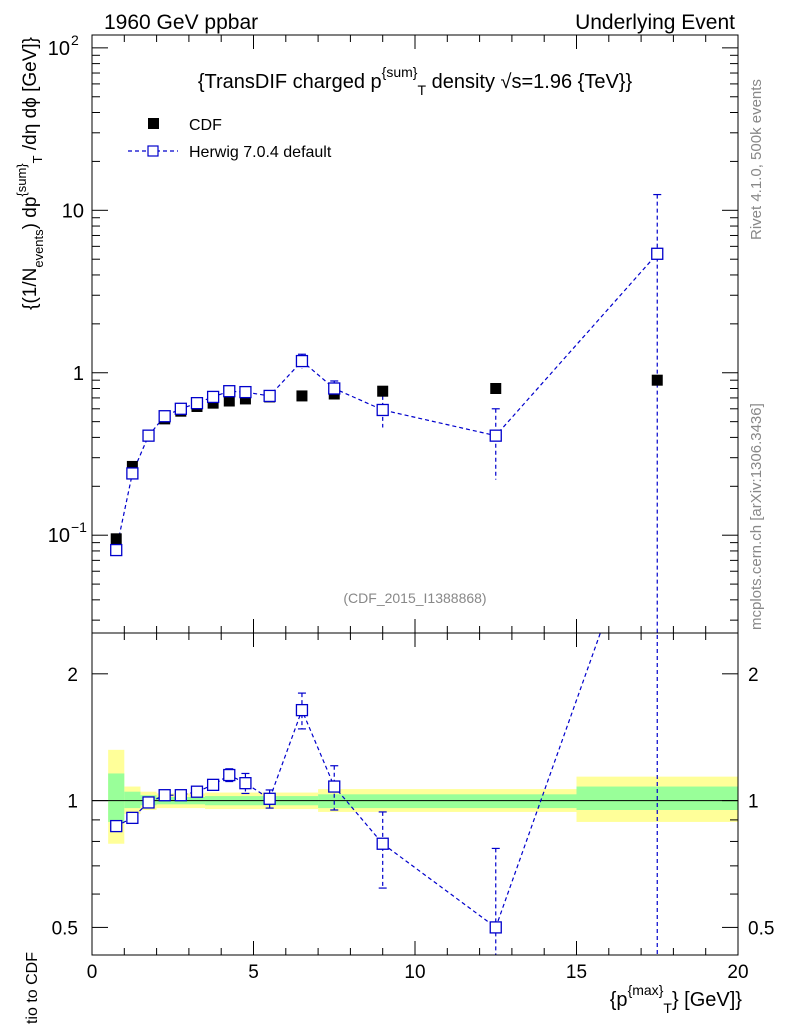  I want to click on ylabel-sub1: events, so click(38, 248).